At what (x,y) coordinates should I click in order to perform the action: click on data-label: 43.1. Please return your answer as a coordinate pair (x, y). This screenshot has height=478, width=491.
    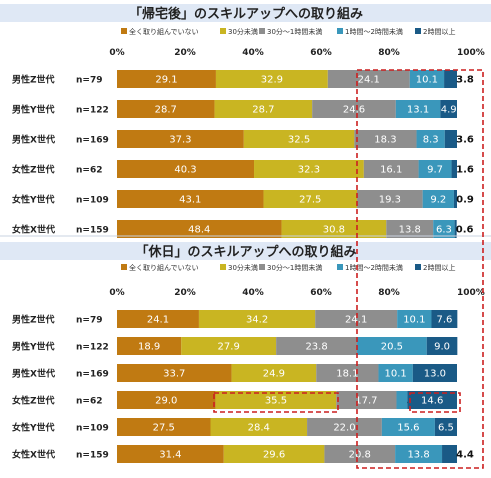
    Looking at the image, I should click on (190, 200).